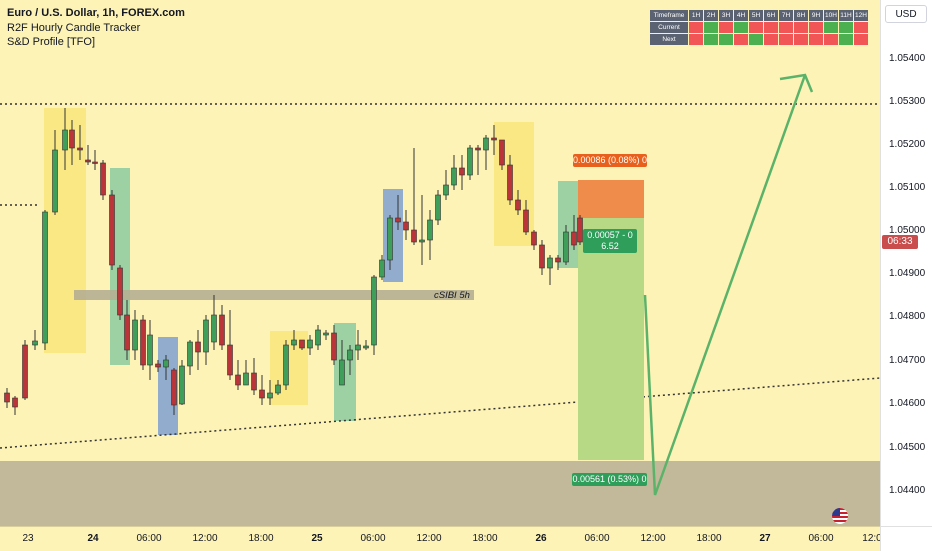 The height and width of the screenshot is (551, 932). I want to click on current-price-flag: 06:33, so click(900, 242).